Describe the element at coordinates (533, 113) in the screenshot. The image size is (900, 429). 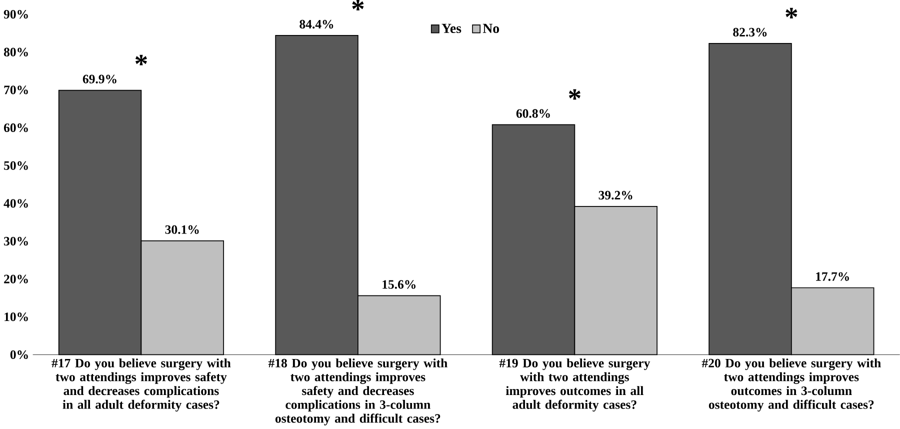
I see `data-label: 60.8%` at that location.